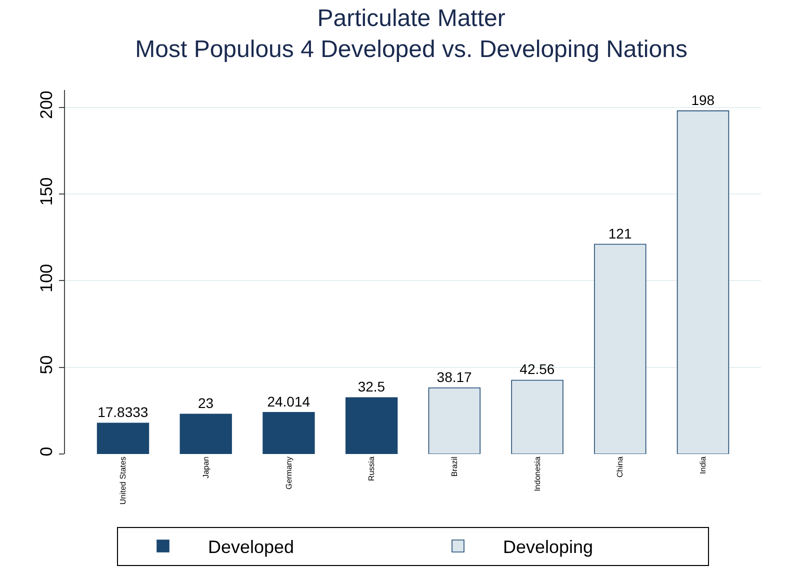  Describe the element at coordinates (46, 191) in the screenshot. I see `y-tick-label: 150` at that location.